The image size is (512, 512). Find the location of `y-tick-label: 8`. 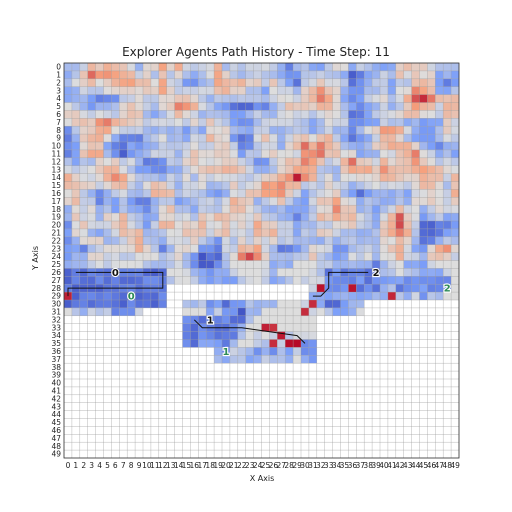

y-tick-label: 8 is located at coordinates (58, 130).